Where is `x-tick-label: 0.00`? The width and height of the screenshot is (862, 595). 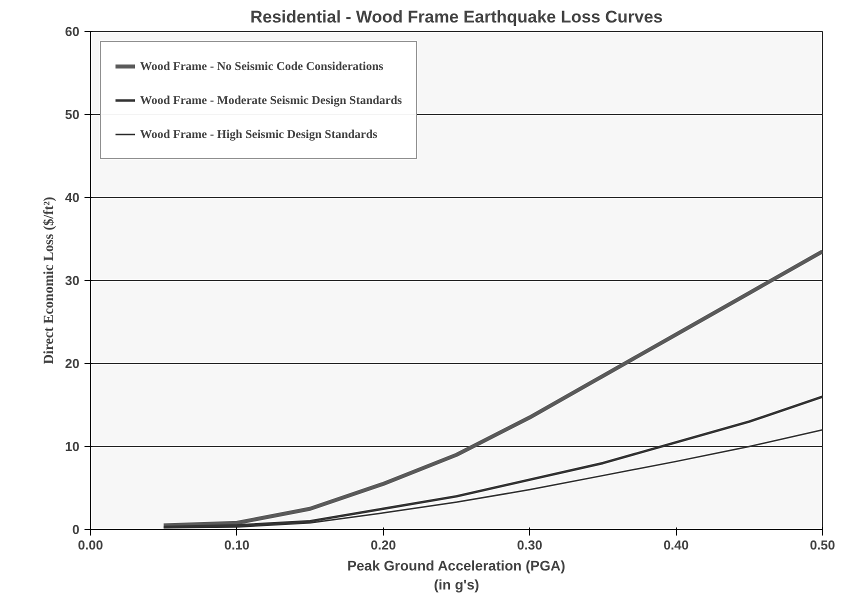
x-tick-label: 0.00 is located at coordinates (91, 545).